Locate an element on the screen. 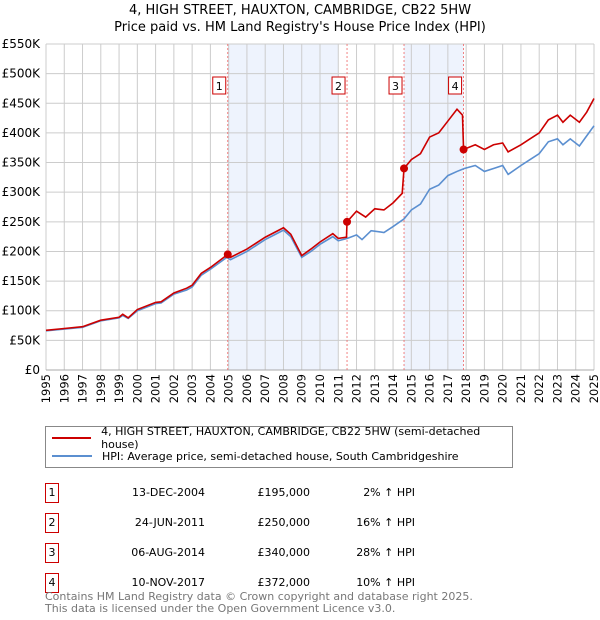  x-tick-label: 1997 is located at coordinates (83, 388).